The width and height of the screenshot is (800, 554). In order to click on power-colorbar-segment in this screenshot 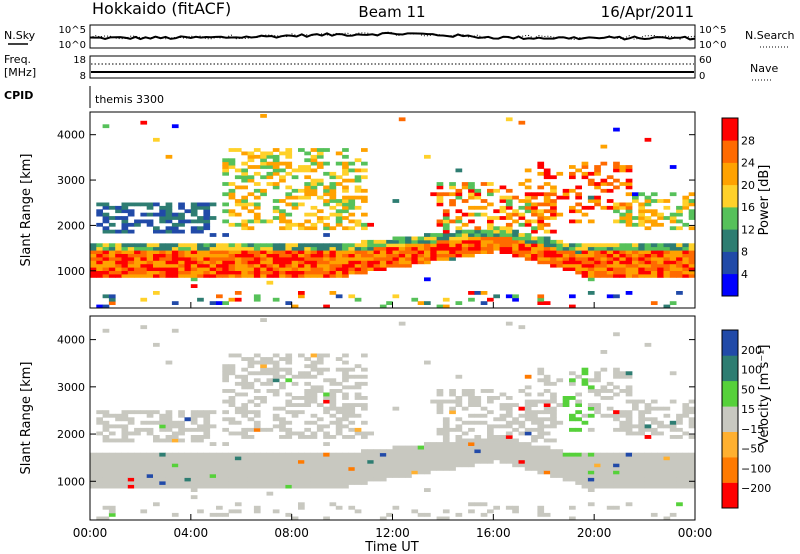, I will do `click(730, 218)`.